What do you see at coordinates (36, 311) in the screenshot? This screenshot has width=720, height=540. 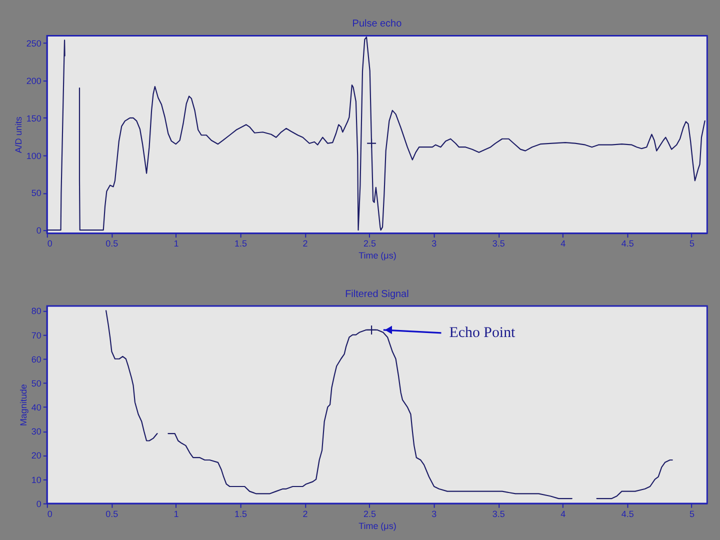 I see `y-tick-label: 80` at bounding box center [36, 311].